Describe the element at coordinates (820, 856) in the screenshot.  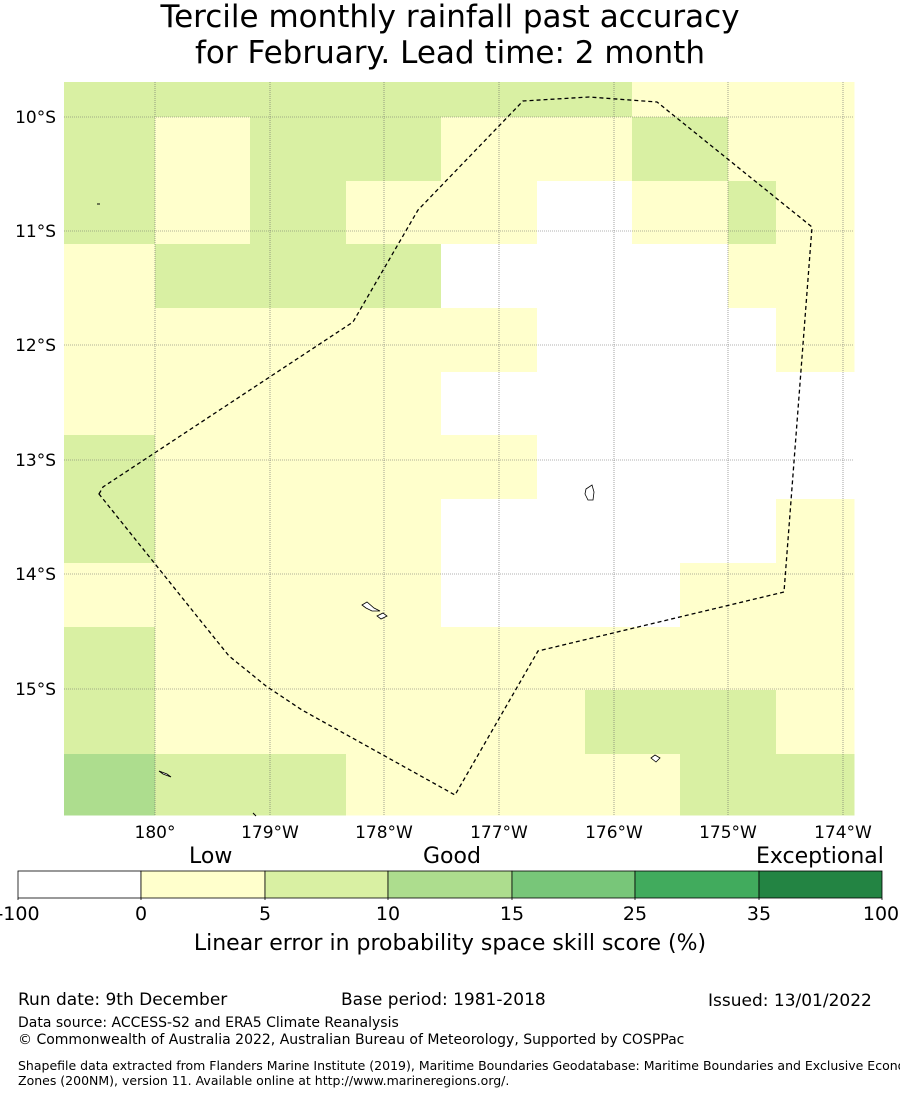
I see `colorbar-label-exceptional: Exceptional` at that location.